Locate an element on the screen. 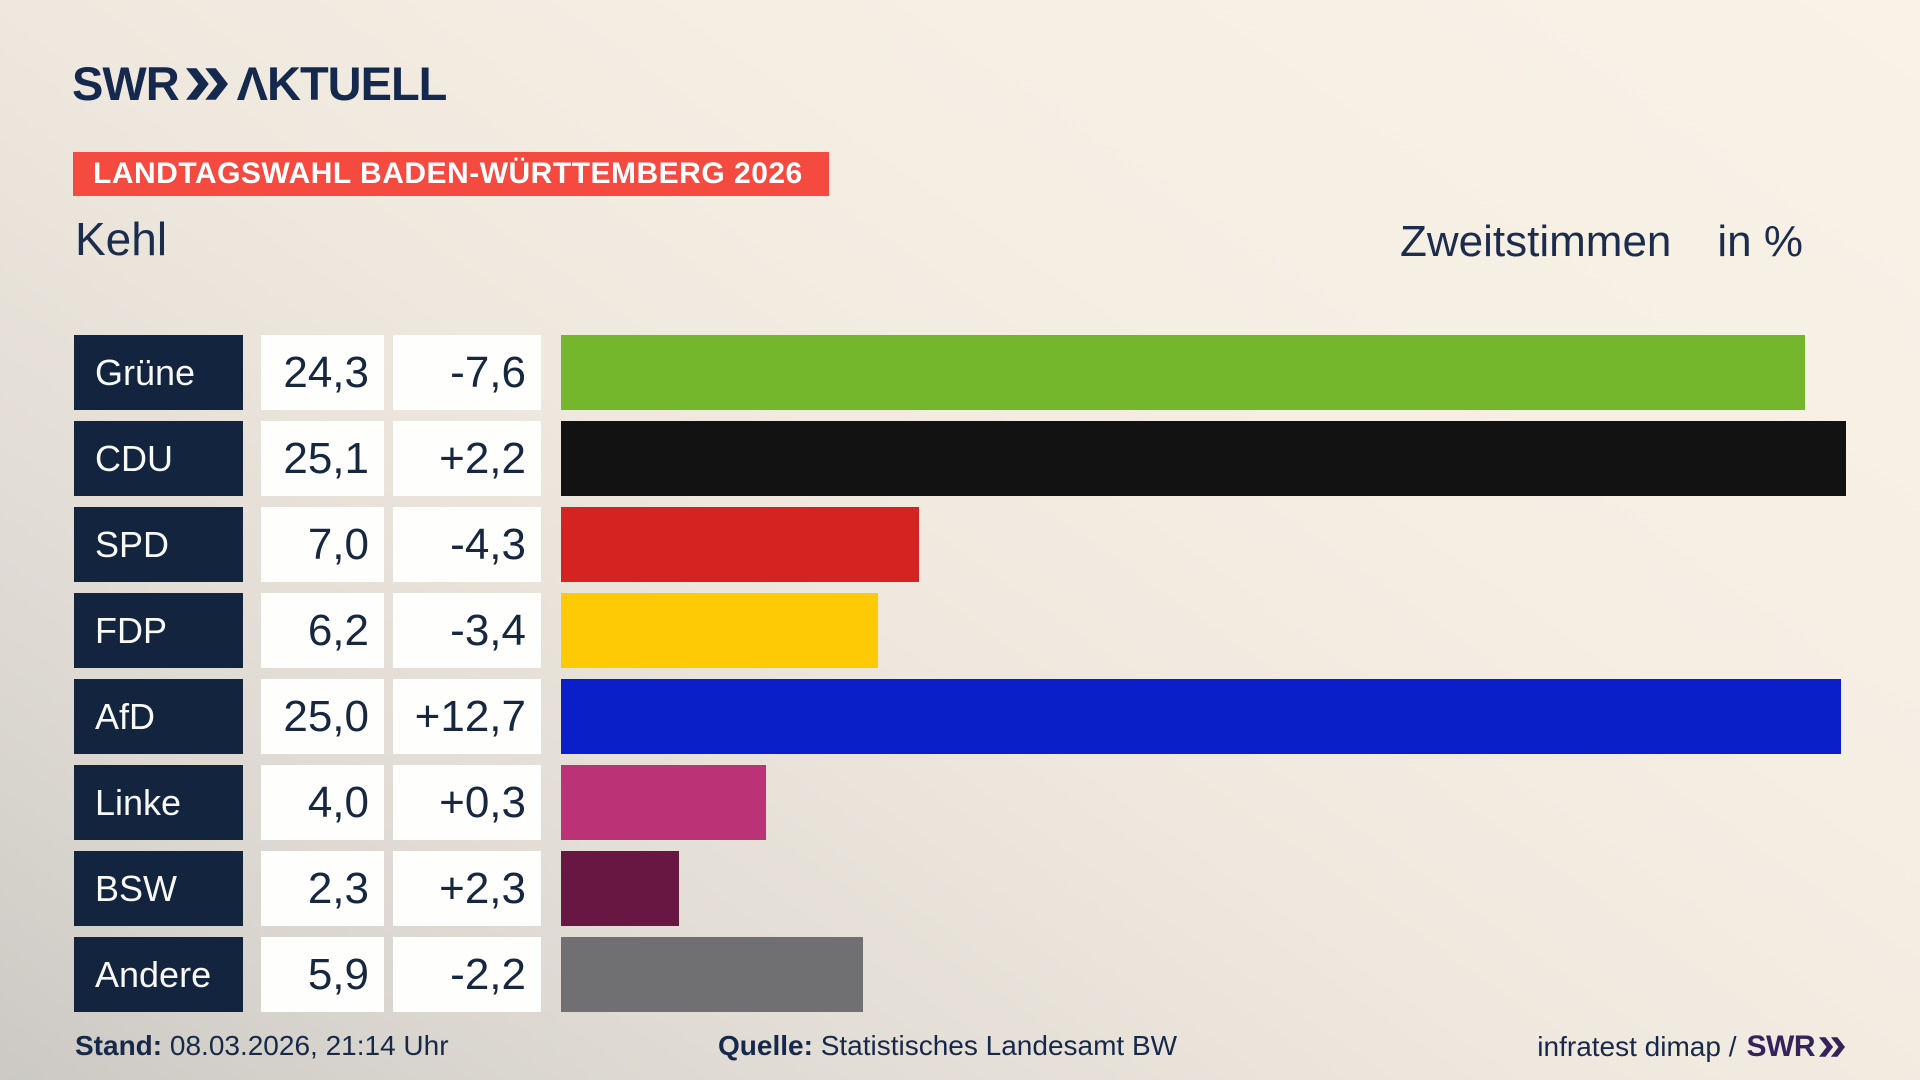 The height and width of the screenshot is (1080, 1920). chart-row: CDU 25,1 +2,2 is located at coordinates (960, 458).